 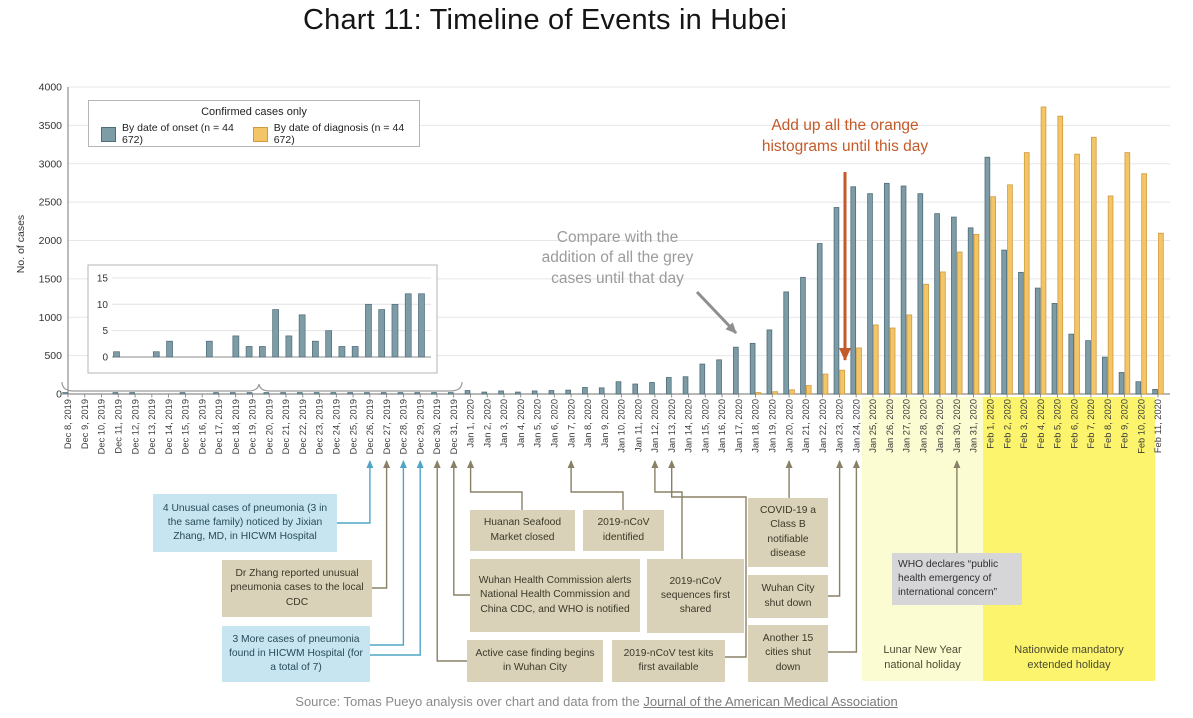 I want to click on date-label: Jan 18, 2020, so click(x=756, y=426).